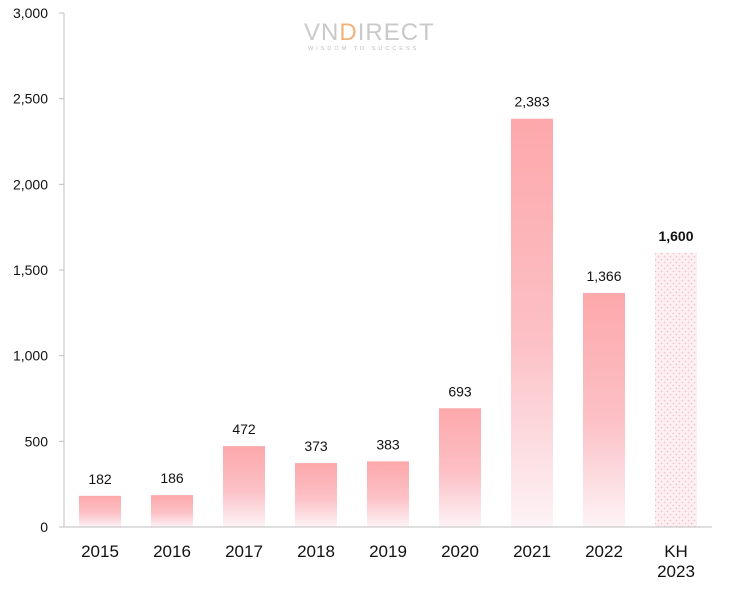 Image resolution: width=729 pixels, height=595 pixels. What do you see at coordinates (30, 356) in the screenshot?
I see `y-tick-label: 1,000` at bounding box center [30, 356].